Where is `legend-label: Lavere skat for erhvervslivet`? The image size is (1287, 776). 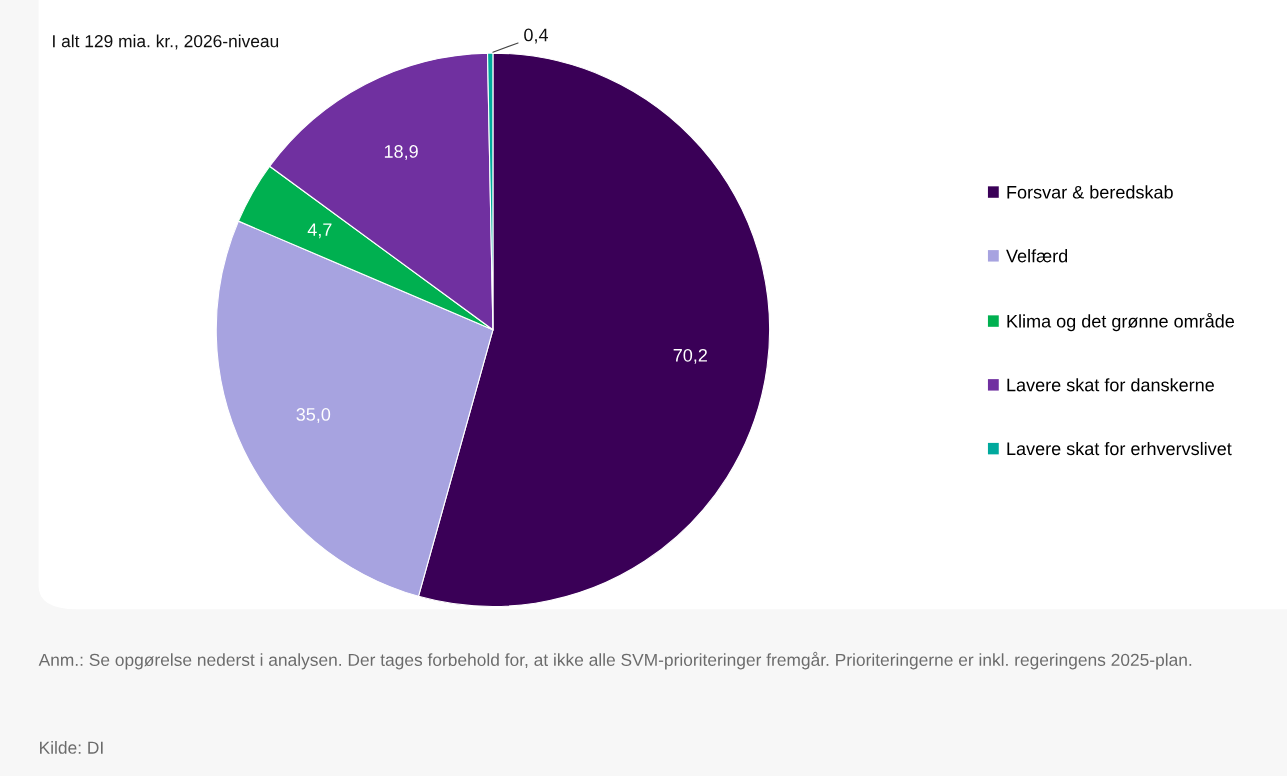
legend-label: Lavere skat for erhvervslivet is located at coordinates (1119, 448).